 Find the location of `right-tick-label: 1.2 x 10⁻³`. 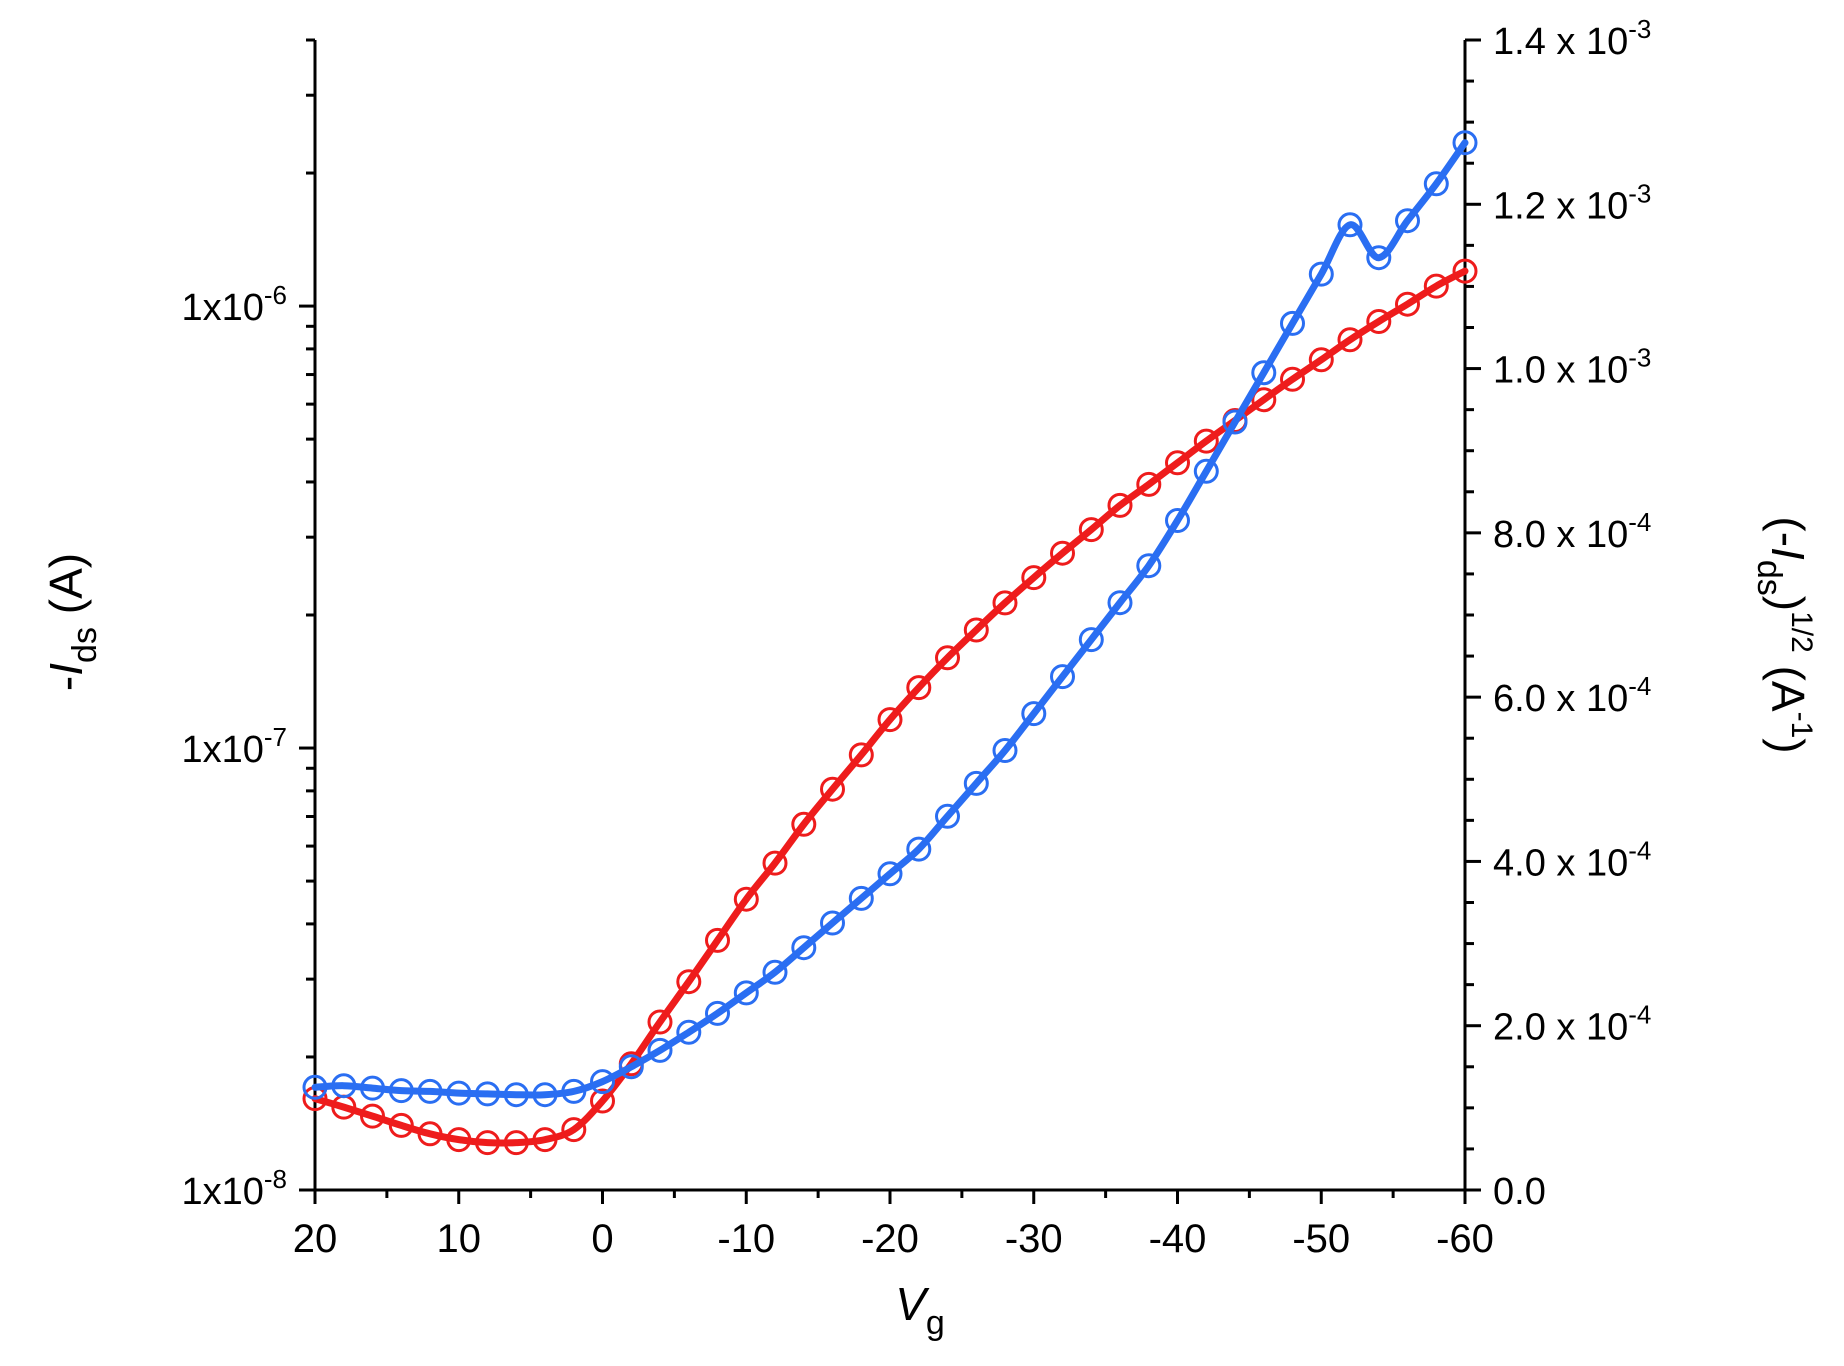

right-tick-label: 1.2 x 10⁻³ is located at coordinates (1572, 202).